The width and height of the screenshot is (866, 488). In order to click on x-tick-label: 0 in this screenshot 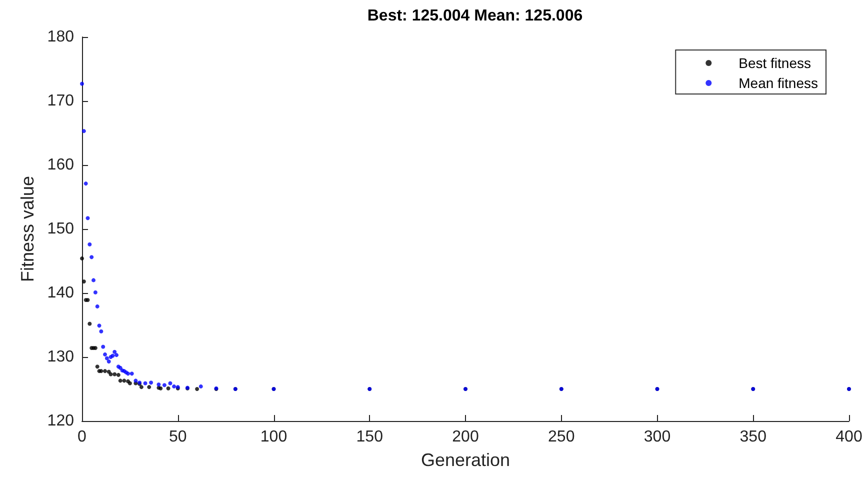, I will do `click(82, 437)`.